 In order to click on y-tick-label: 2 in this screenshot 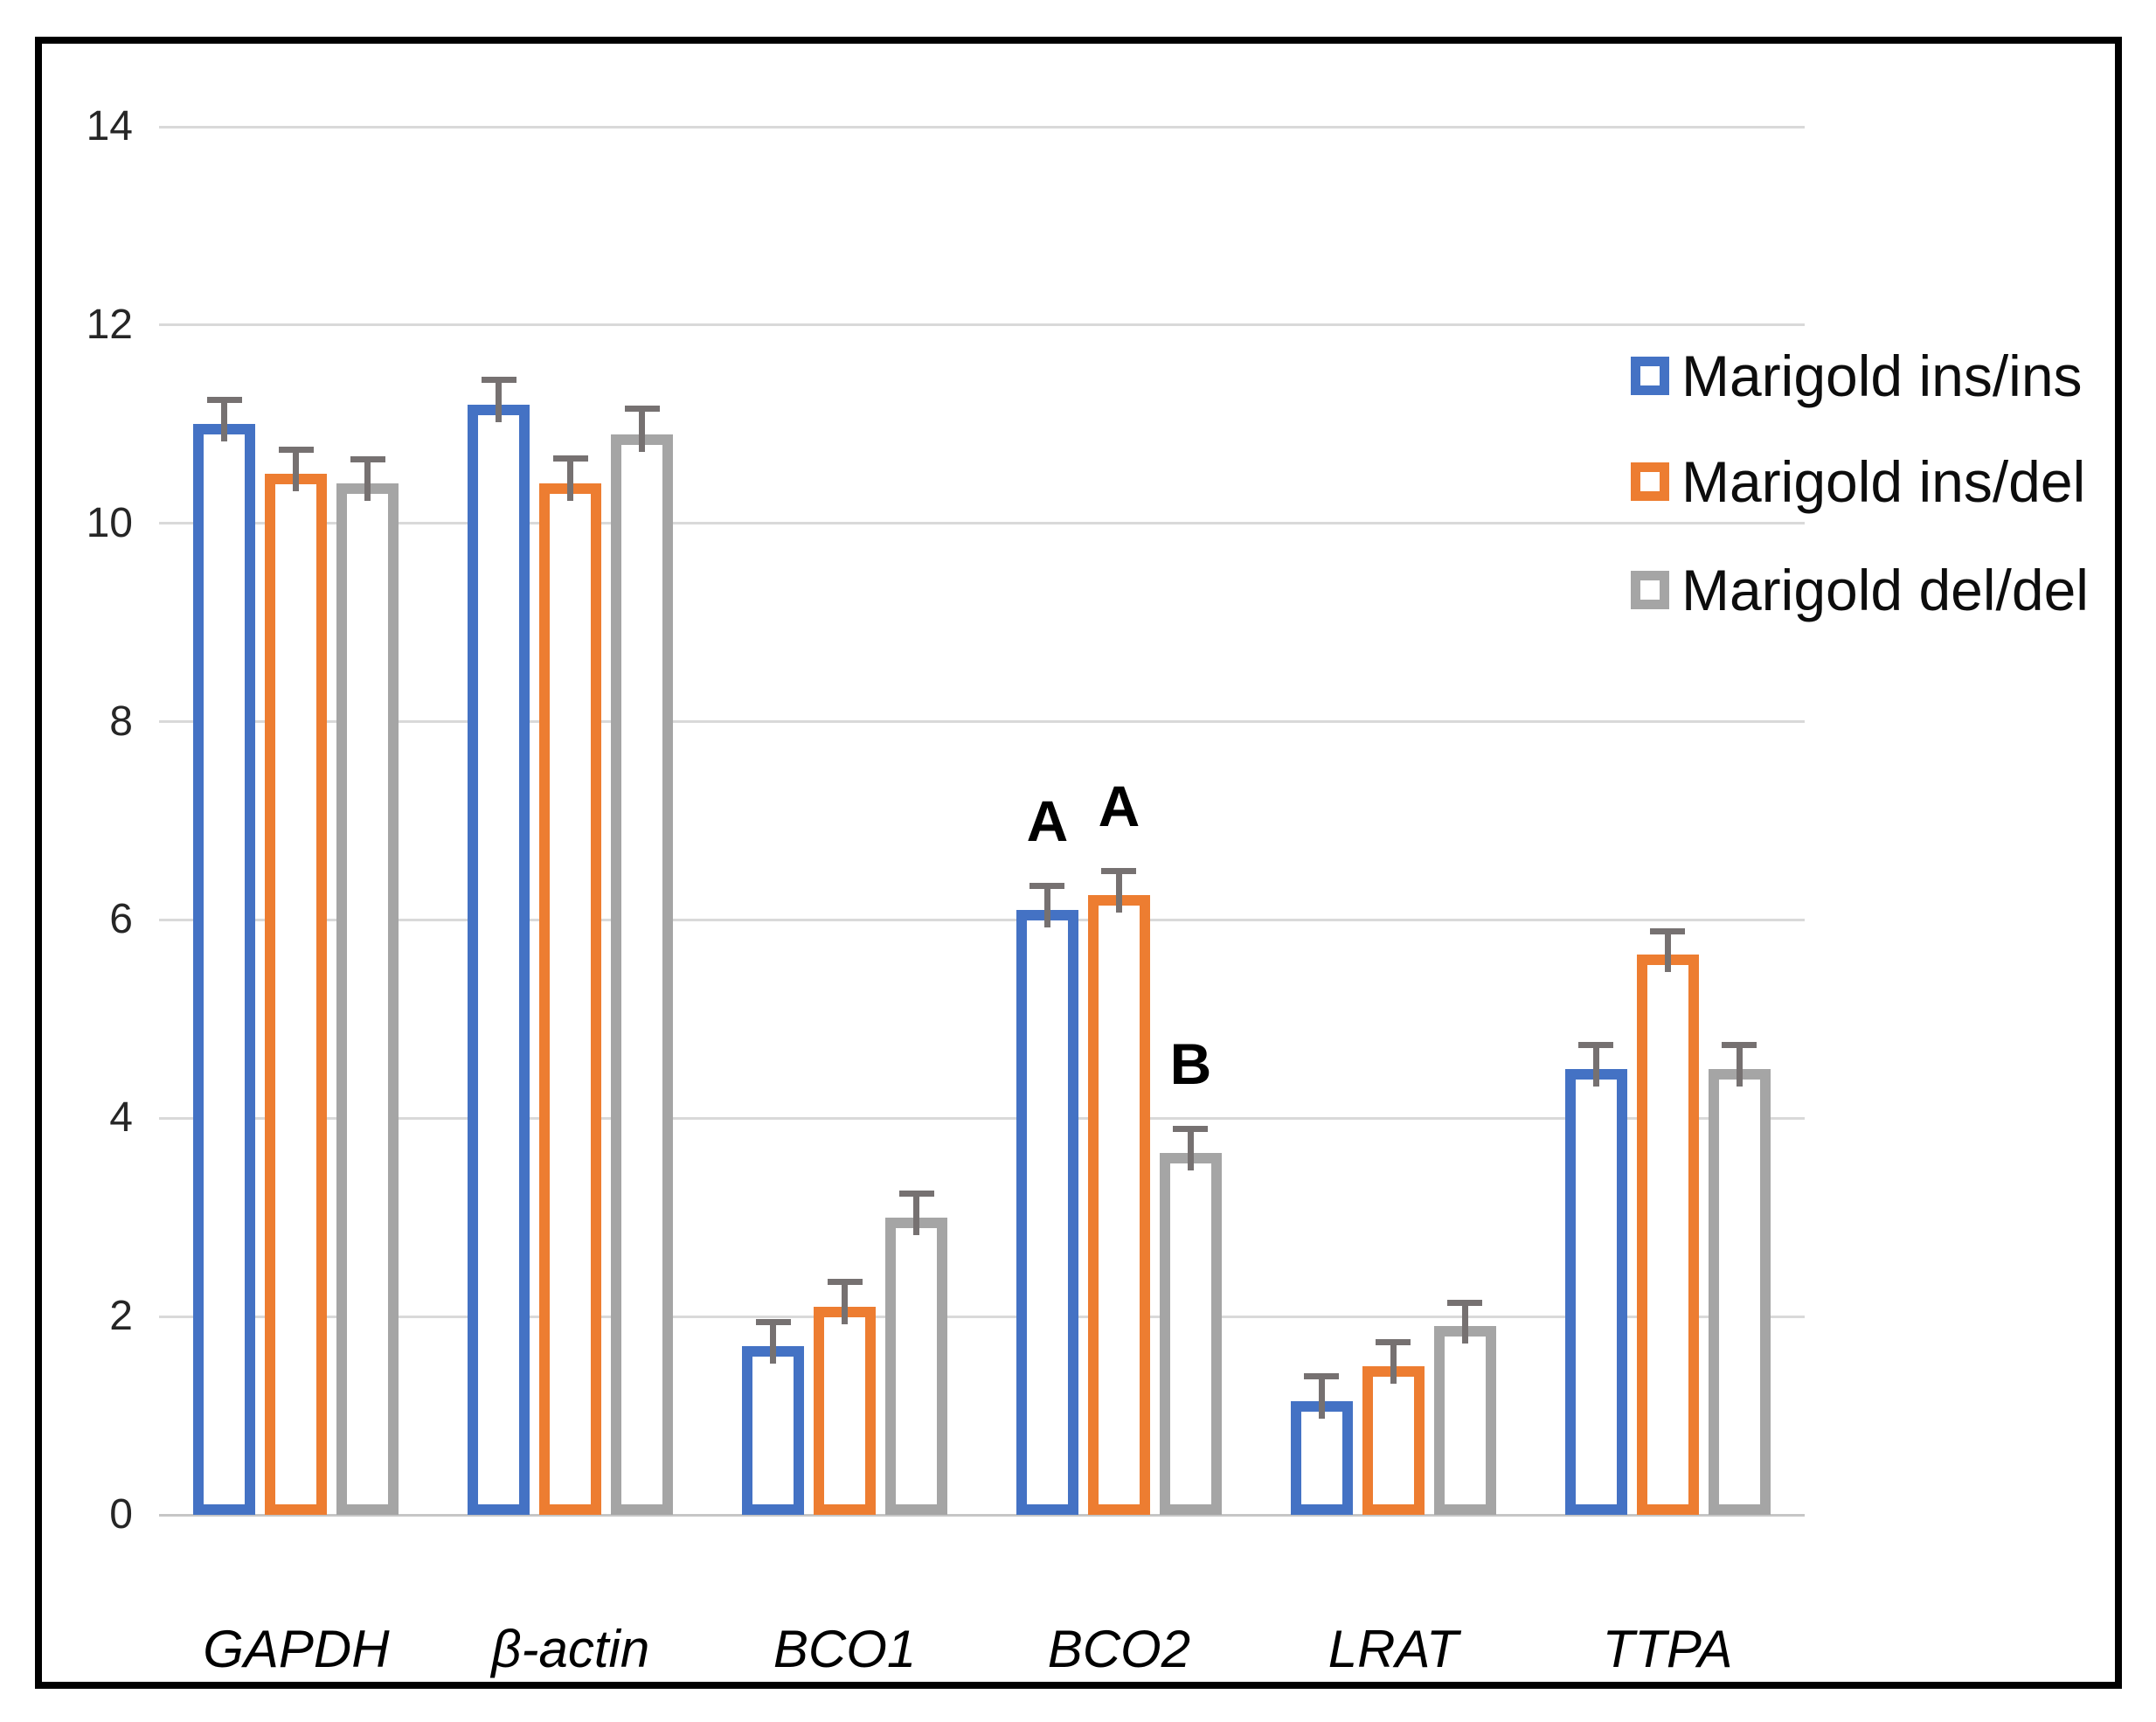, I will do `click(121, 1316)`.